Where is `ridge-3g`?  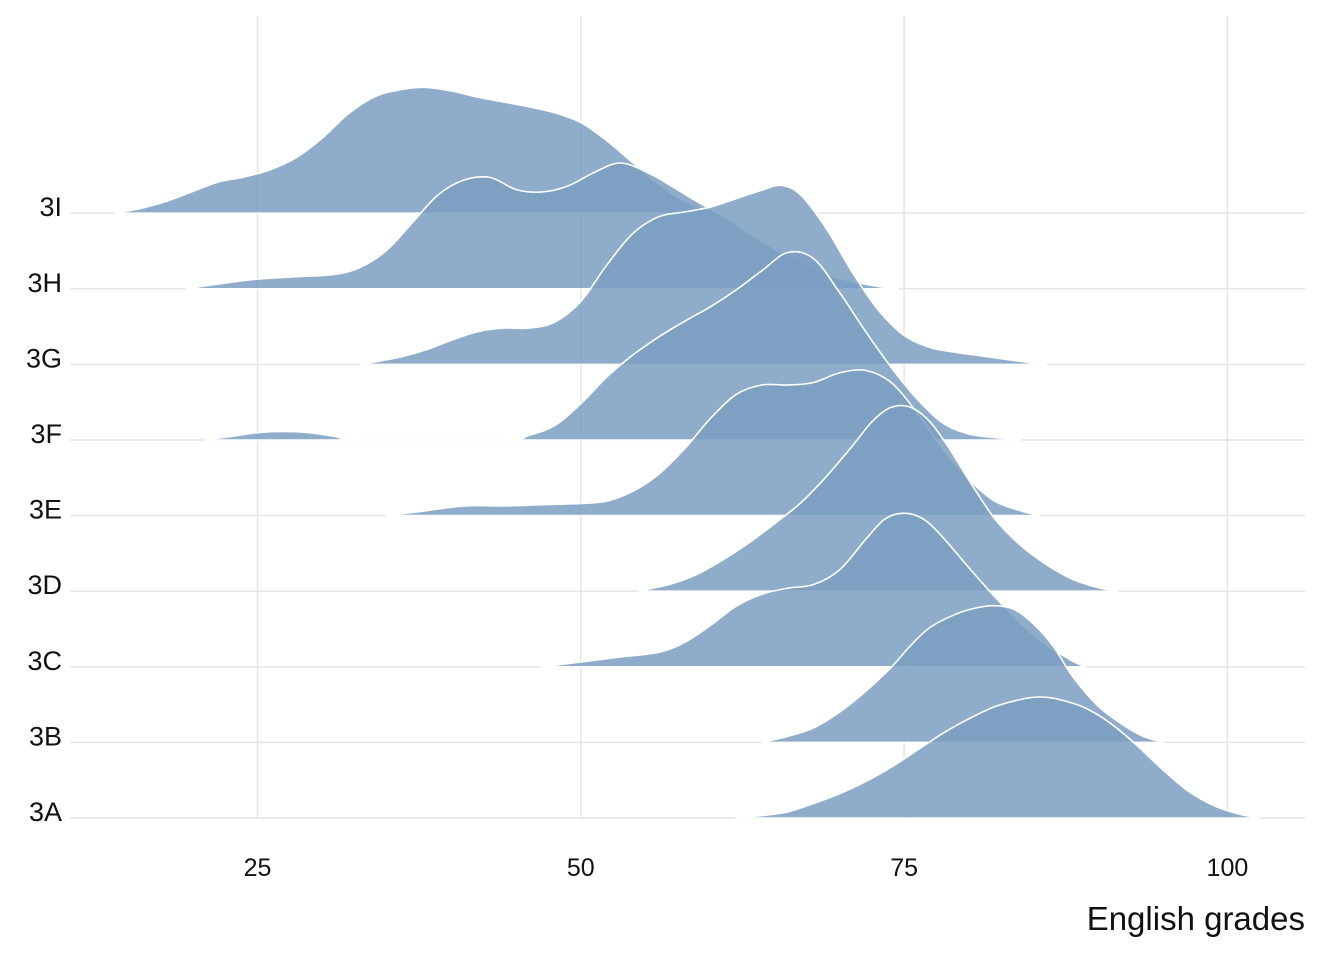 ridge-3g is located at coordinates (704, 275).